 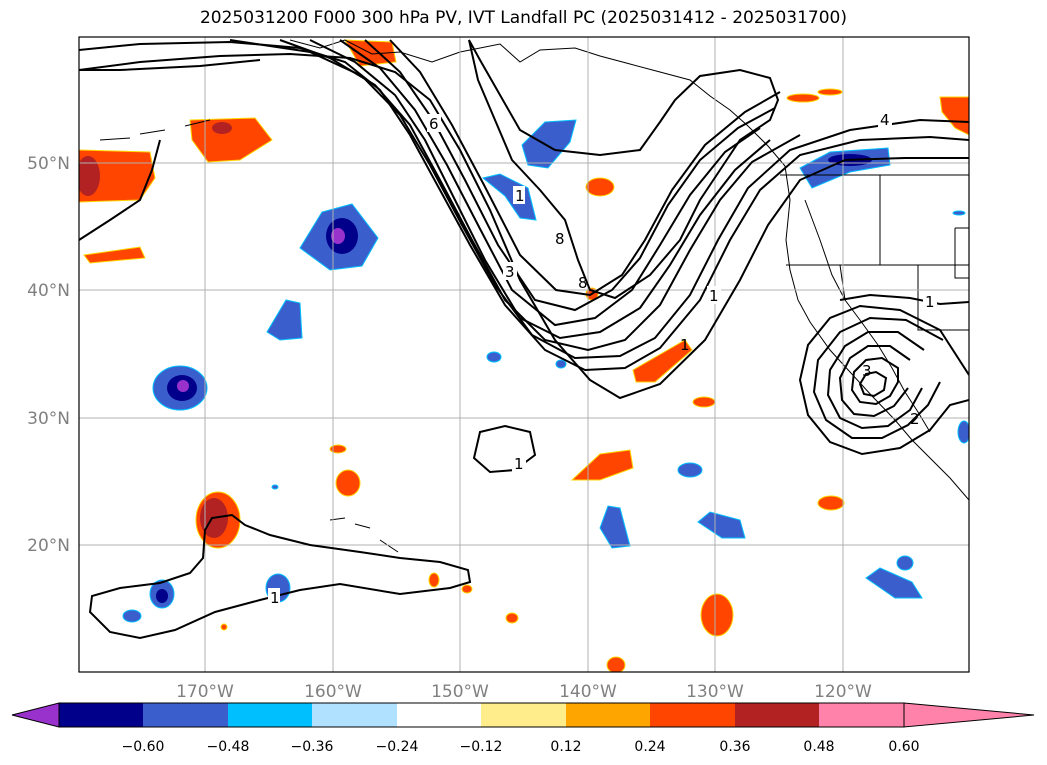 I want to click on lon-label: 160°W, so click(x=333, y=692).